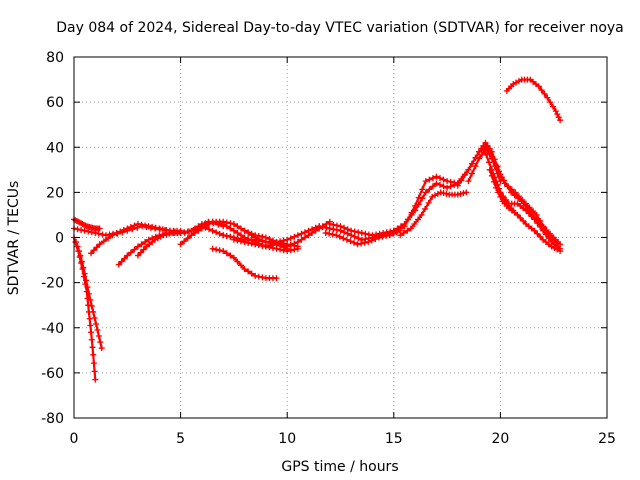 The height and width of the screenshot is (480, 640). What do you see at coordinates (500, 439) in the screenshot?
I see `x-tick-label: 20` at bounding box center [500, 439].